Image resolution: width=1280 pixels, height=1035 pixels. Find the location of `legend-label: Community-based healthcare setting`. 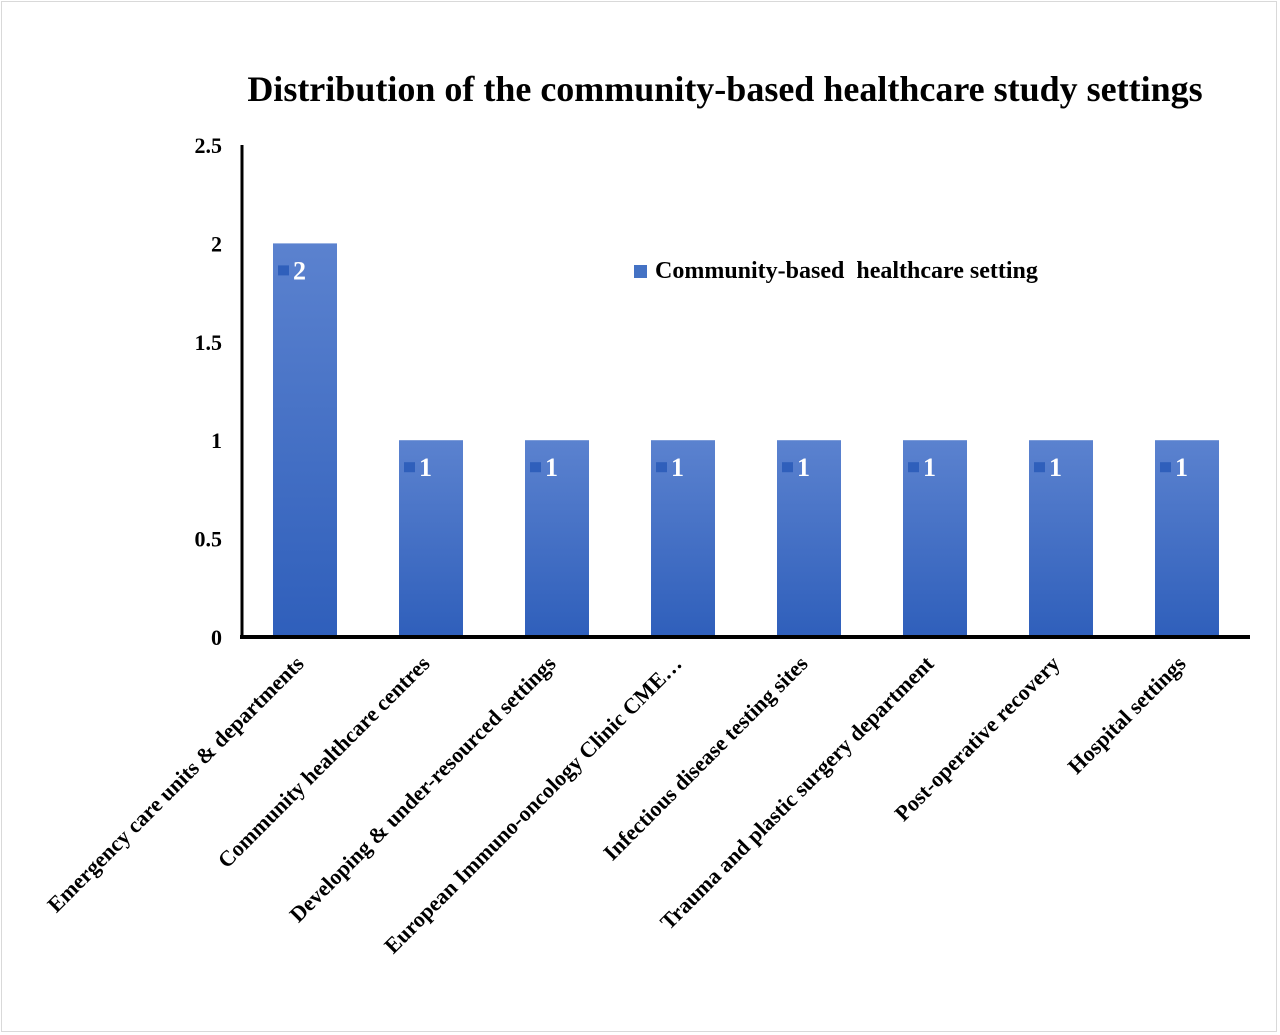

legend-label: Community-based healthcare setting is located at coordinates (846, 271).